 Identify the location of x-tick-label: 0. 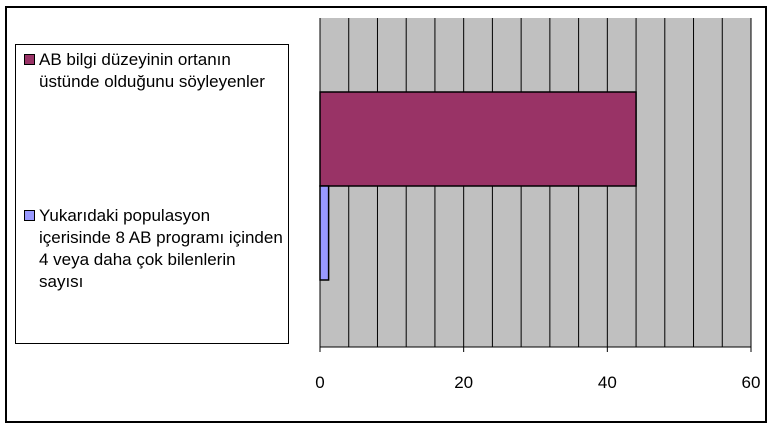
(319, 382).